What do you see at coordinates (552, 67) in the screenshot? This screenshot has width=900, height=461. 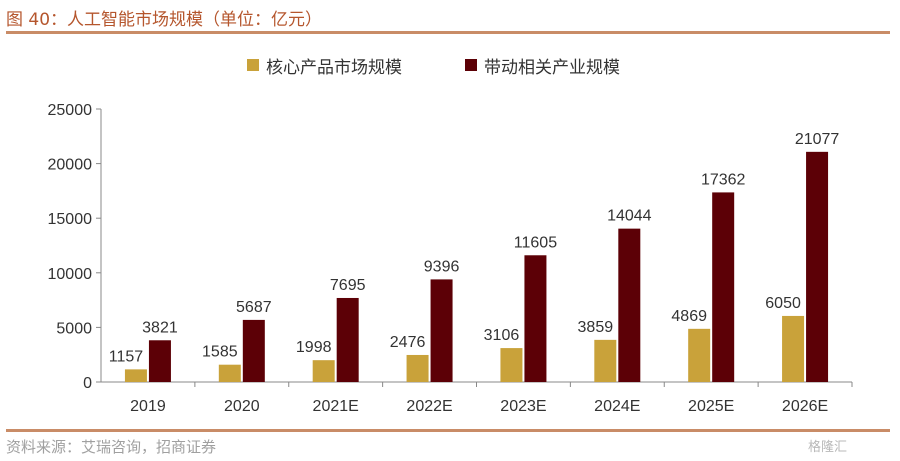 I see `legend-label-related: 带动相关产业规模` at bounding box center [552, 67].